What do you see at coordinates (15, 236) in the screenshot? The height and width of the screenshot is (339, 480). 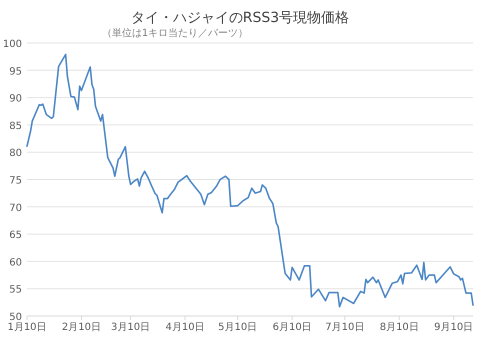 I see `y-tick-label: 65` at bounding box center [15, 236].